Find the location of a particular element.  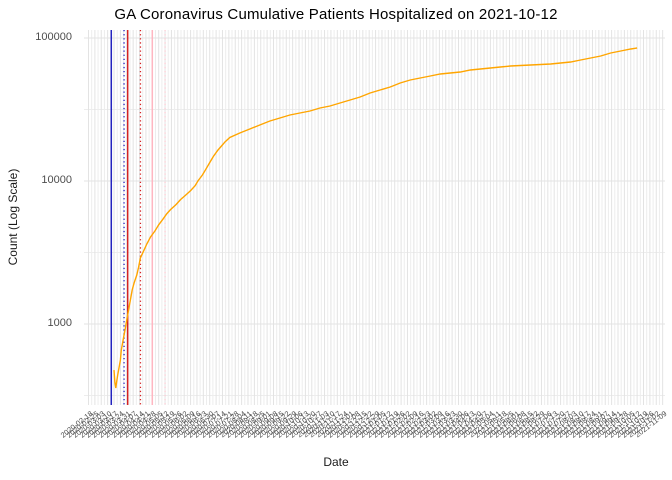

x-axis-title: Date is located at coordinates (336, 462).